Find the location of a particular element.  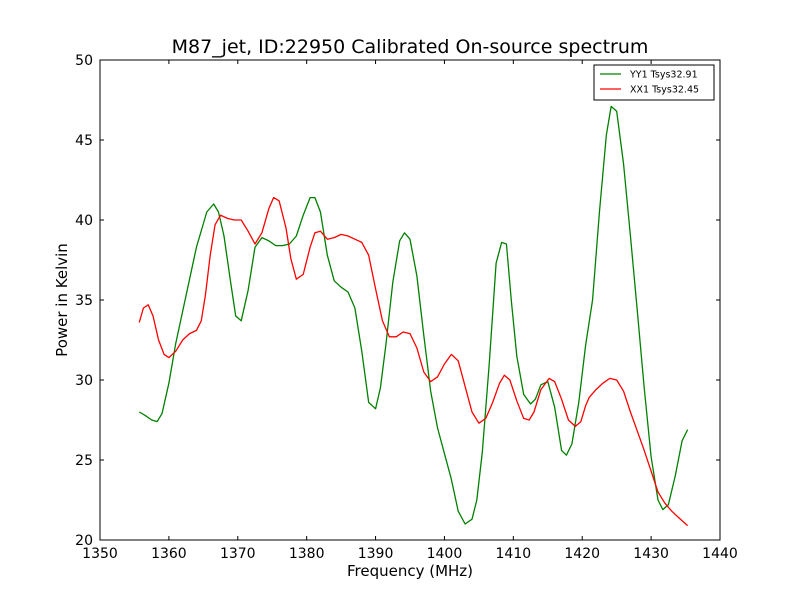

x-tick-label: 1420 is located at coordinates (582, 554).